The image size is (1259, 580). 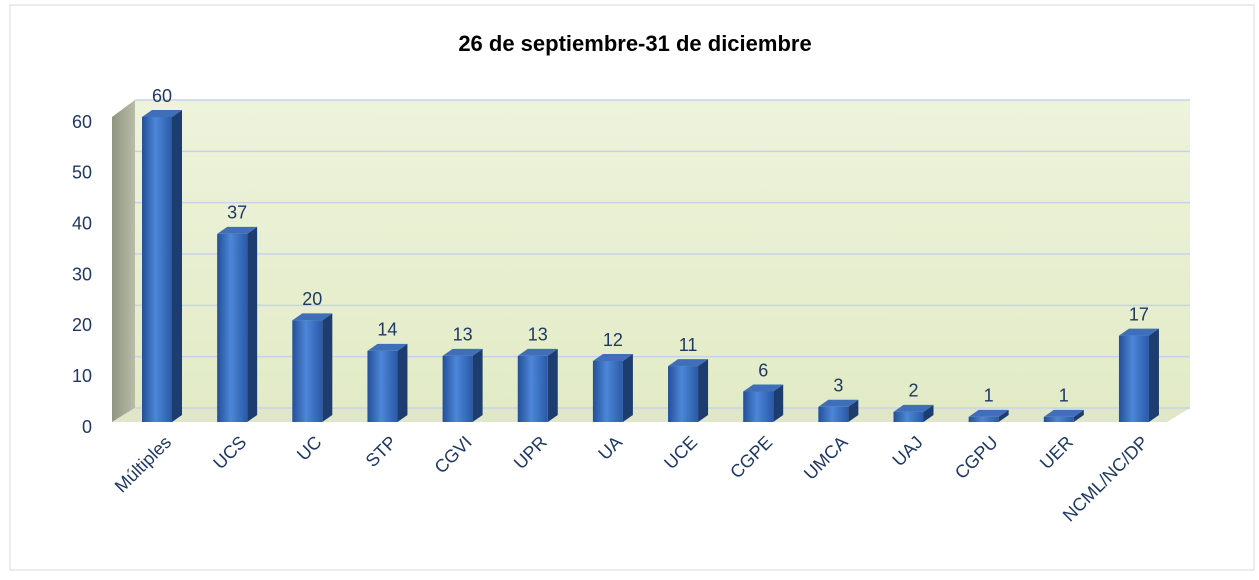 What do you see at coordinates (838, 386) in the screenshot?
I see `value-label: 3` at bounding box center [838, 386].